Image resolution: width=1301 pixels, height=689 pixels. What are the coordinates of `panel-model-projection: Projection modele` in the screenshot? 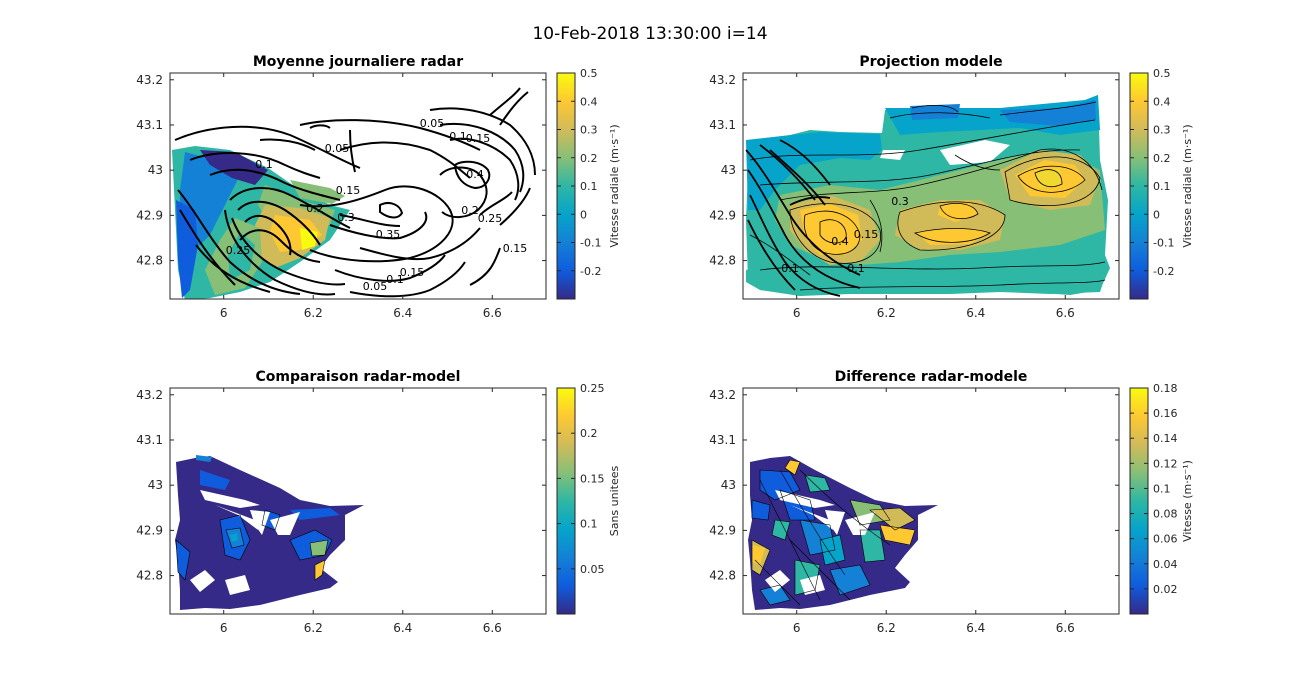 It's located at (914, 187).